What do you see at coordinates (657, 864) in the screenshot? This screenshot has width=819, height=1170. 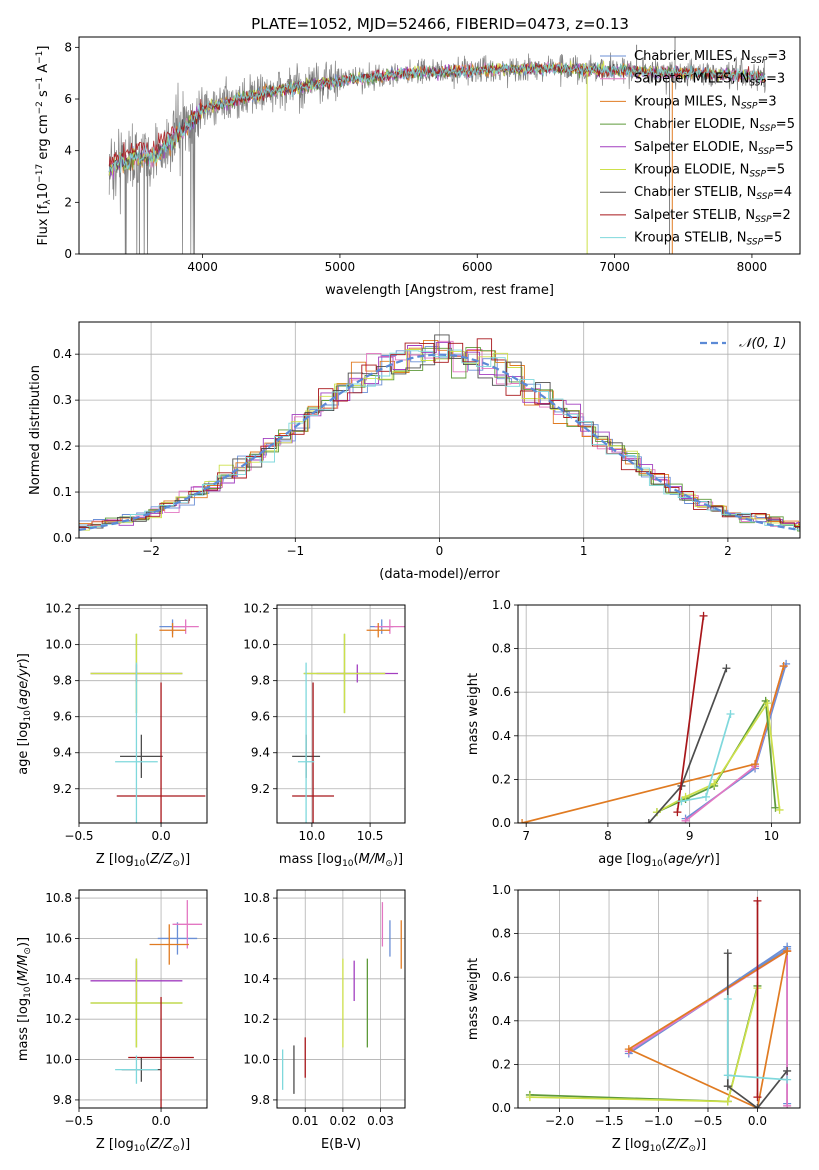 I see `massweight-vs-age-xlabel-part: 10` at bounding box center [657, 864].